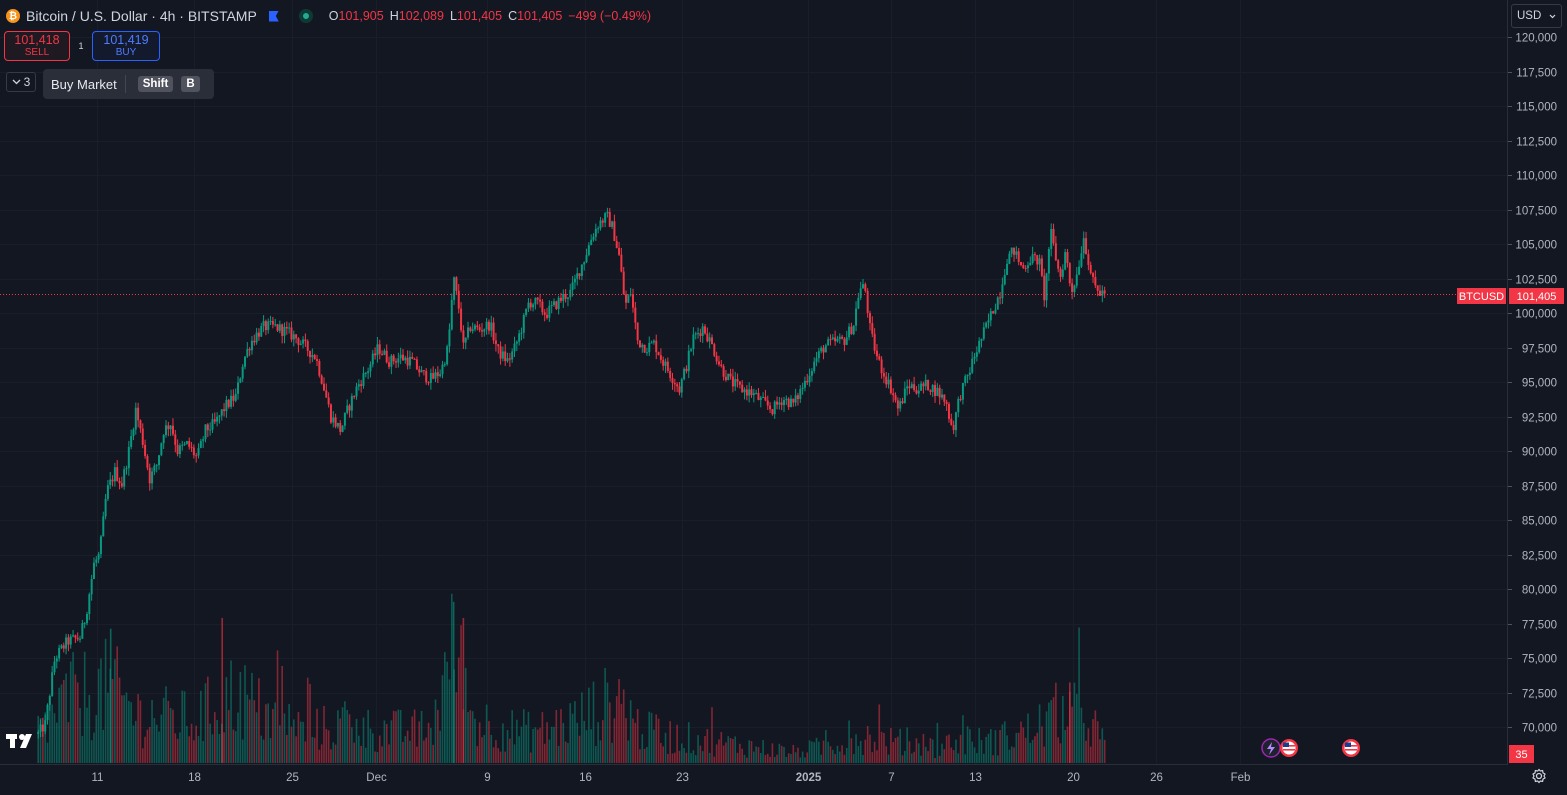  I want to click on event-markers, so click(1310, 748).